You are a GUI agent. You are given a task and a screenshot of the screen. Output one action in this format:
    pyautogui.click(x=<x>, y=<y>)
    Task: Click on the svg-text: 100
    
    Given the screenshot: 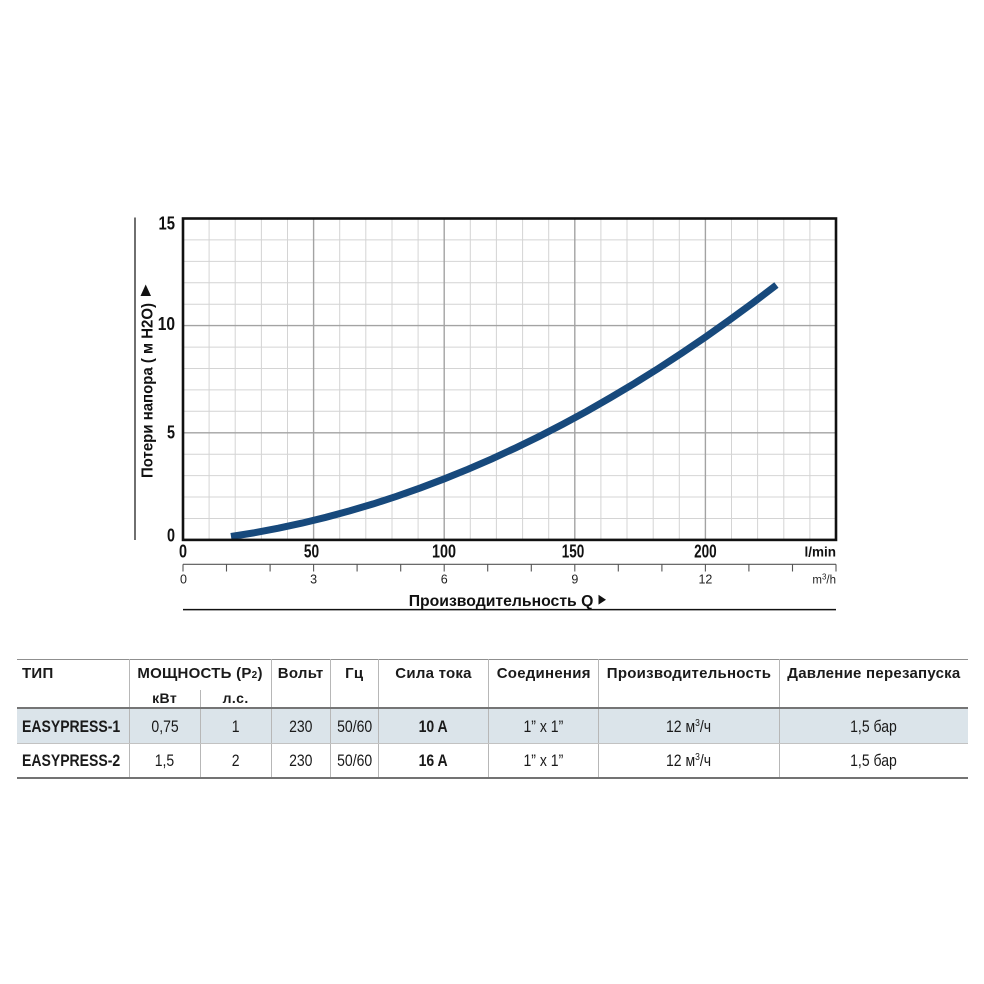 What is the action you would take?
    pyautogui.click(x=444, y=552)
    